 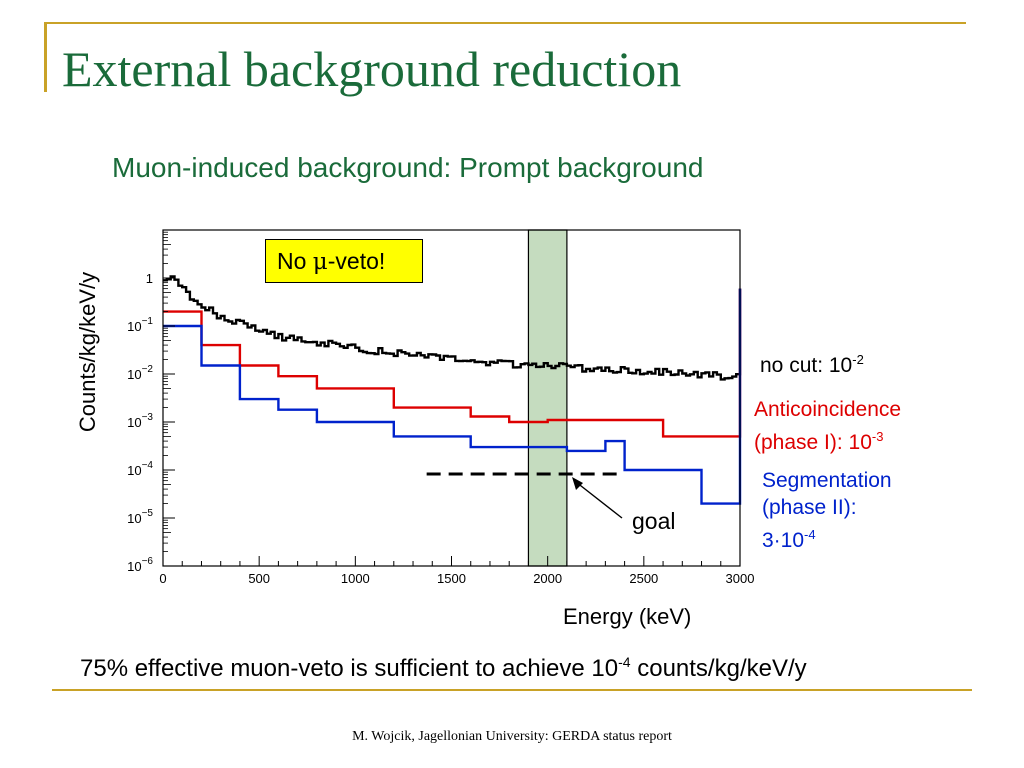 I want to click on y-tick-label: 10⁻², so click(x=140, y=373).